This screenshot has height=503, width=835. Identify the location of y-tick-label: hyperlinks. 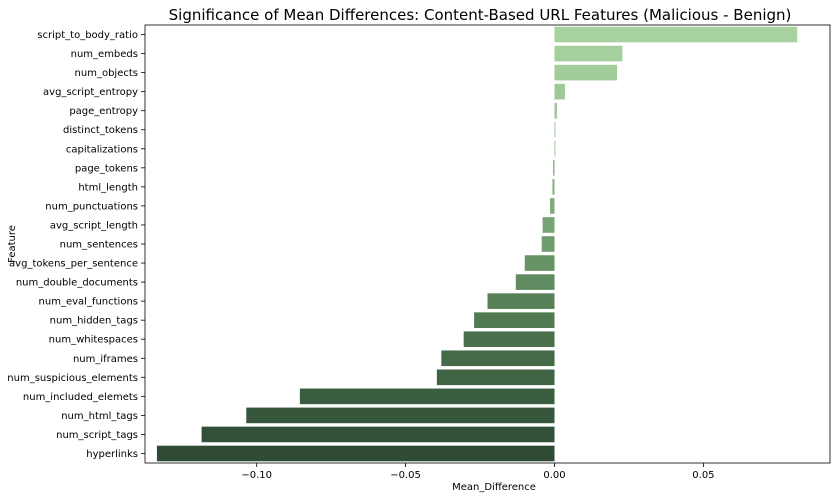
(112, 454).